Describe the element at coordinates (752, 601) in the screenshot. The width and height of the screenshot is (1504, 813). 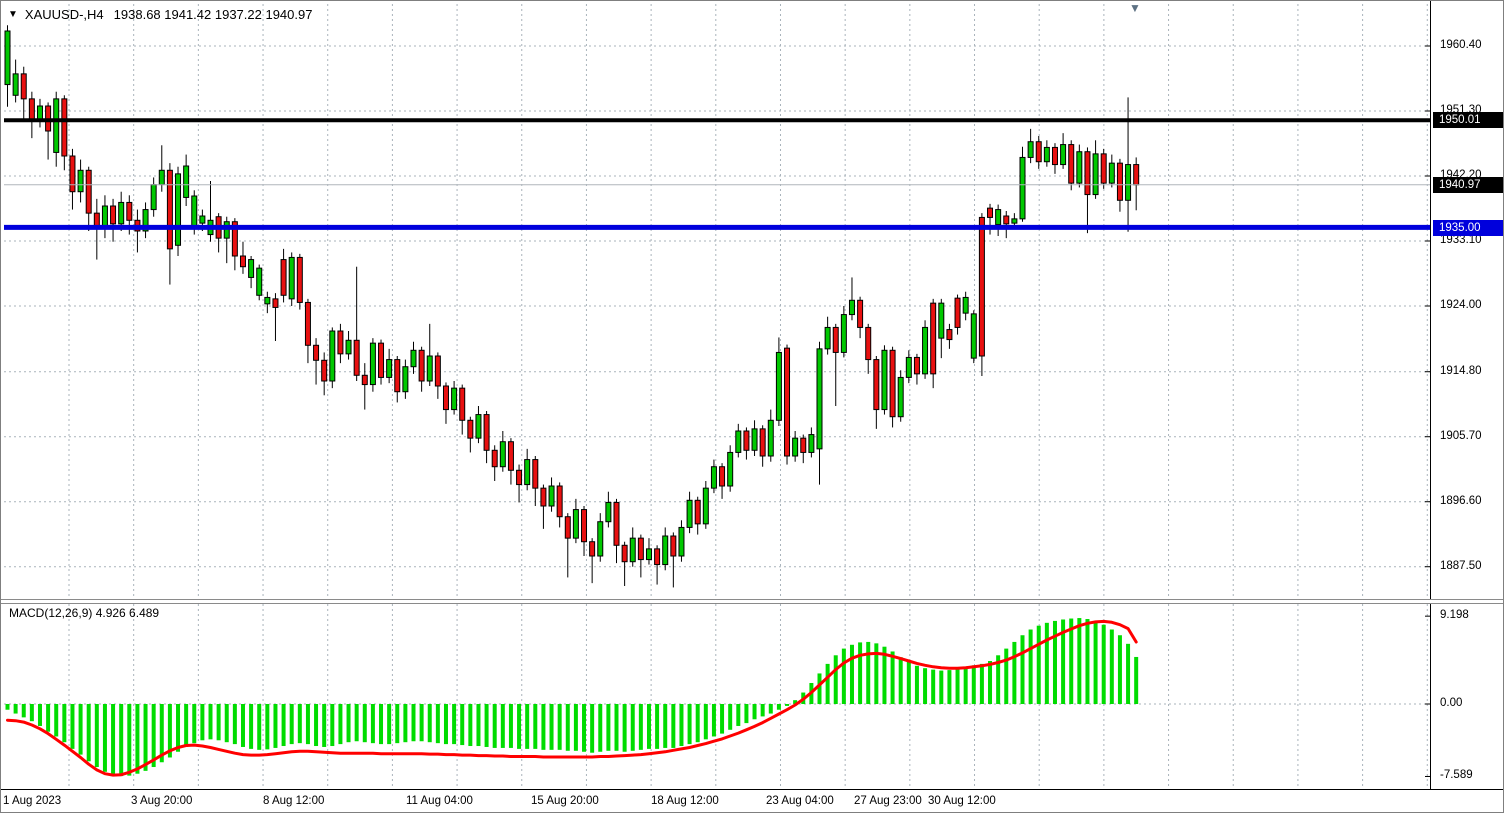
I see `pane-separator` at that location.